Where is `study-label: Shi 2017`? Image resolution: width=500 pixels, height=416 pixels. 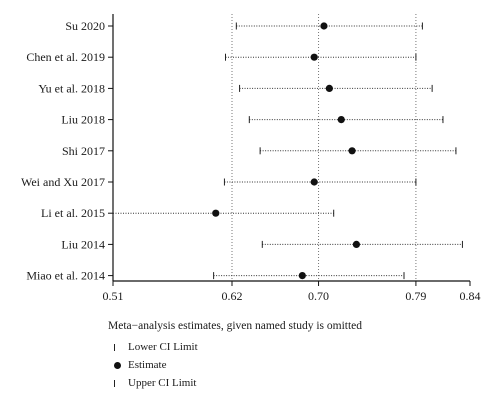
study-label: Shi 2017 is located at coordinates (83, 151).